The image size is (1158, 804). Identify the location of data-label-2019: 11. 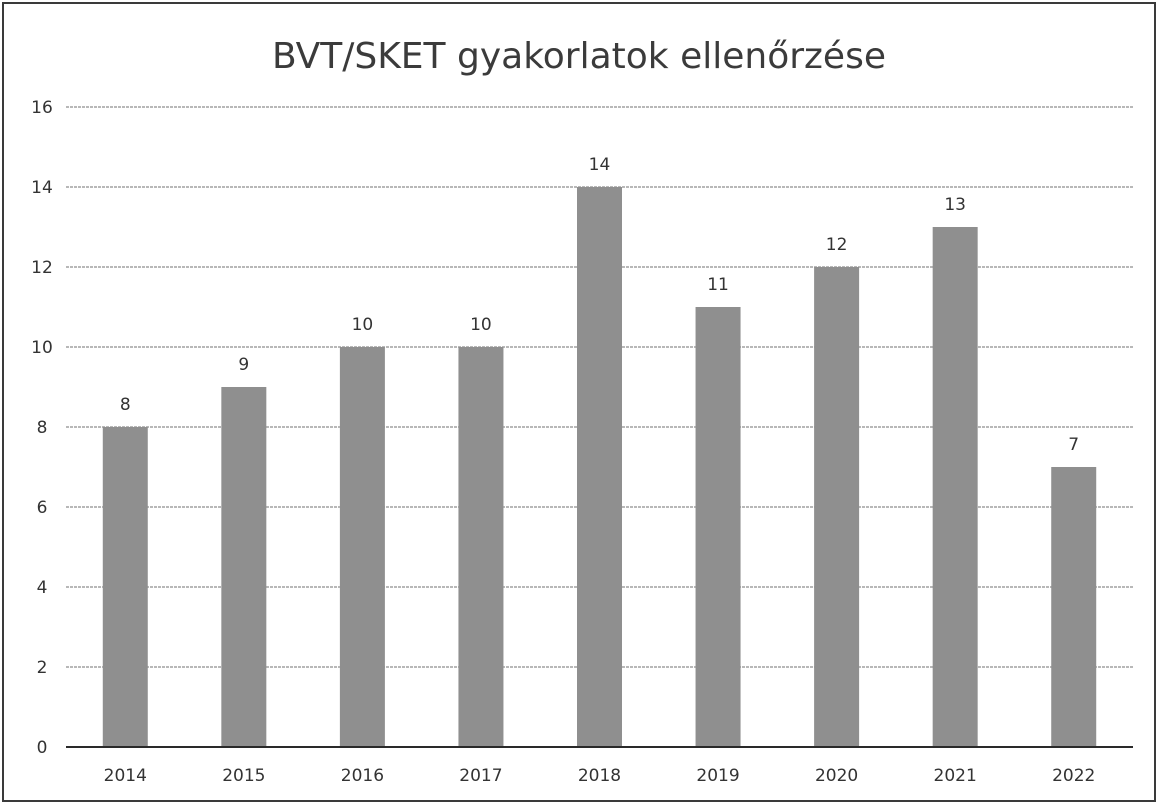
(718, 285).